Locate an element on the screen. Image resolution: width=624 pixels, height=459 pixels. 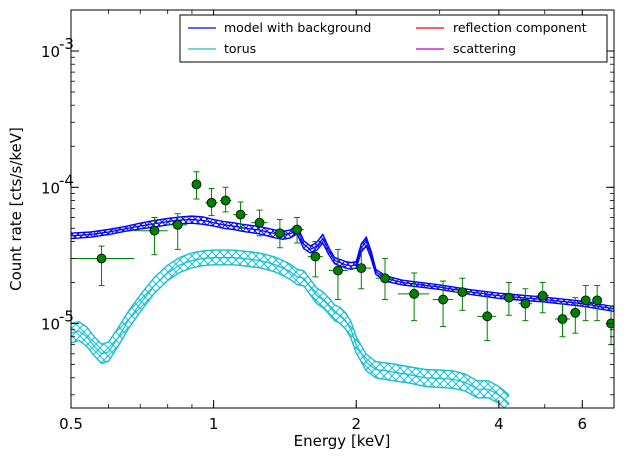
legend-label-reflection: reflection component is located at coordinates (520, 27).